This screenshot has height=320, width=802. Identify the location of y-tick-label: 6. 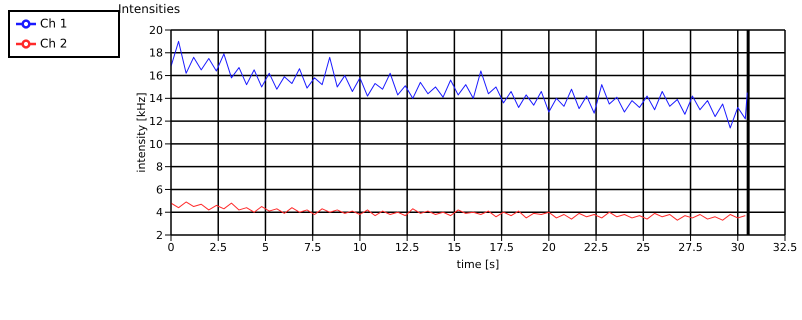
(159, 189).